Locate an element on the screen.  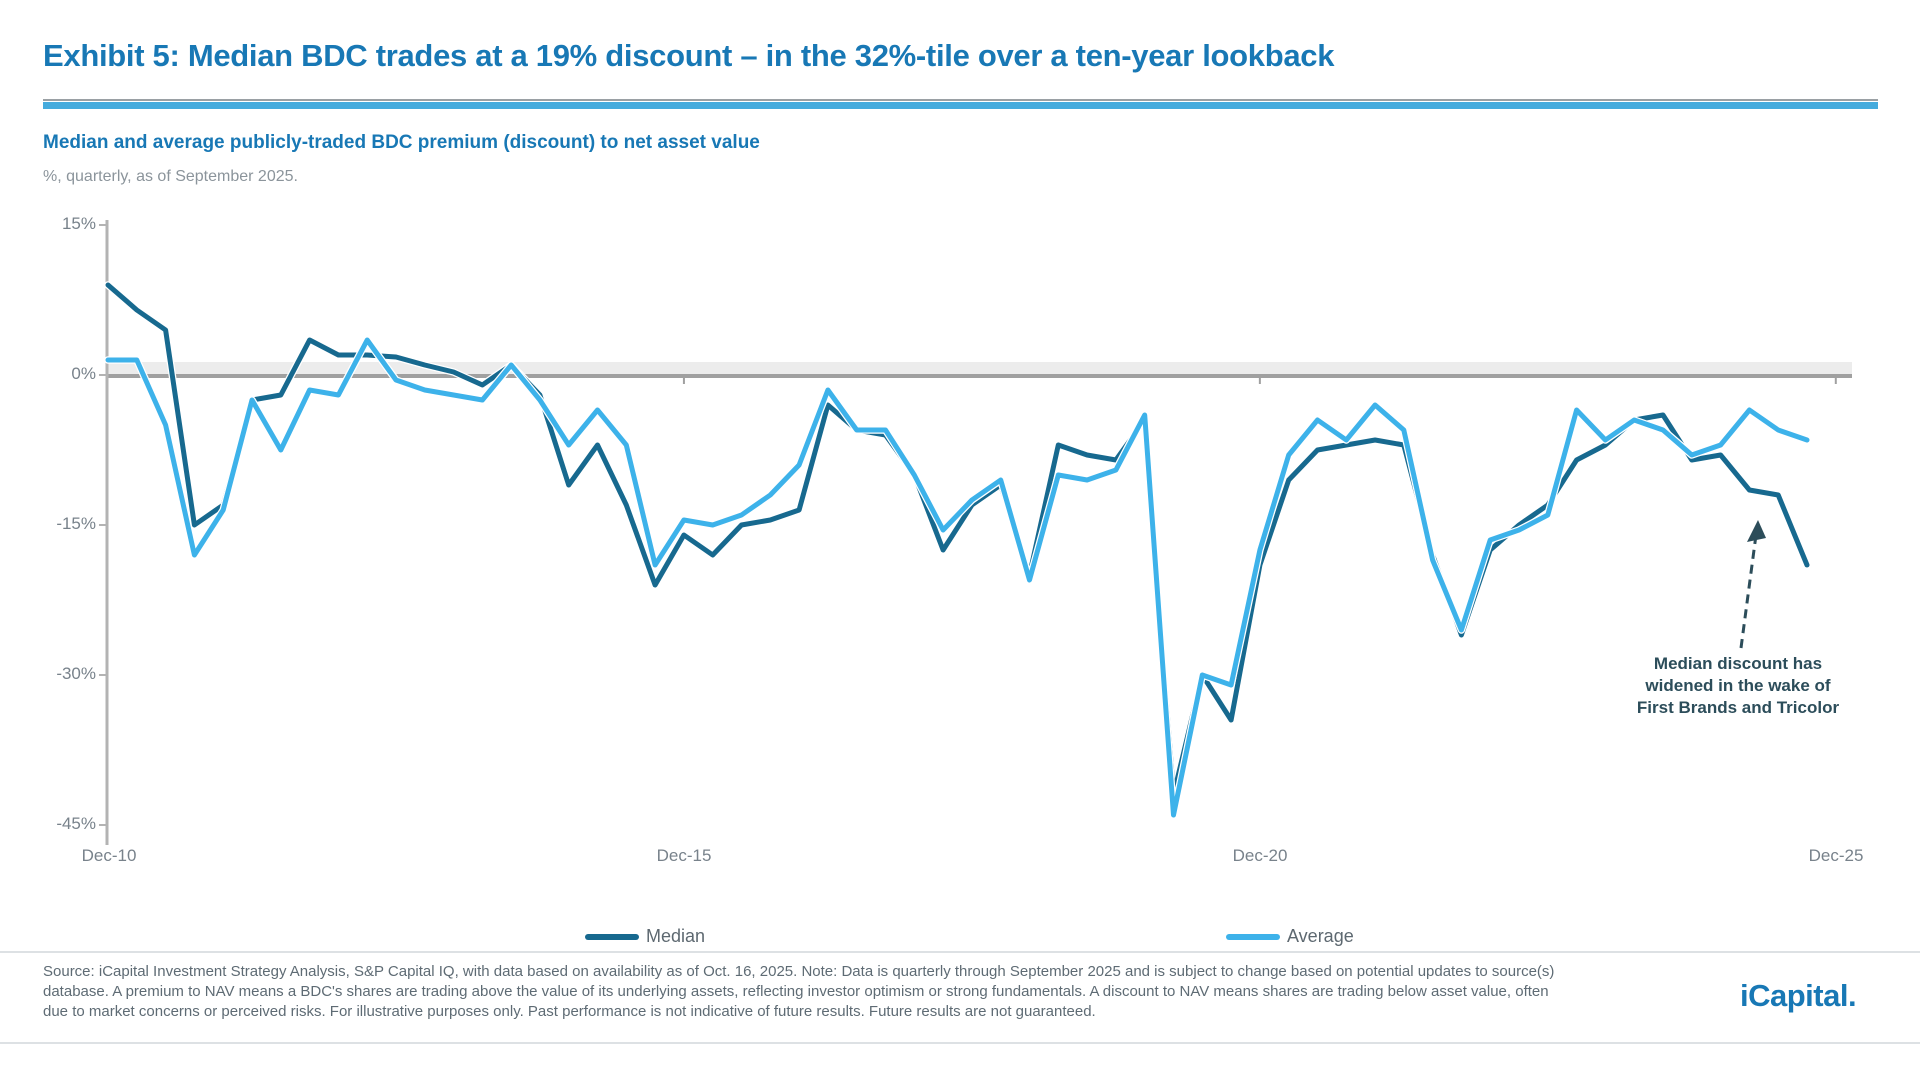
title-divider-gray is located at coordinates (960, 100).